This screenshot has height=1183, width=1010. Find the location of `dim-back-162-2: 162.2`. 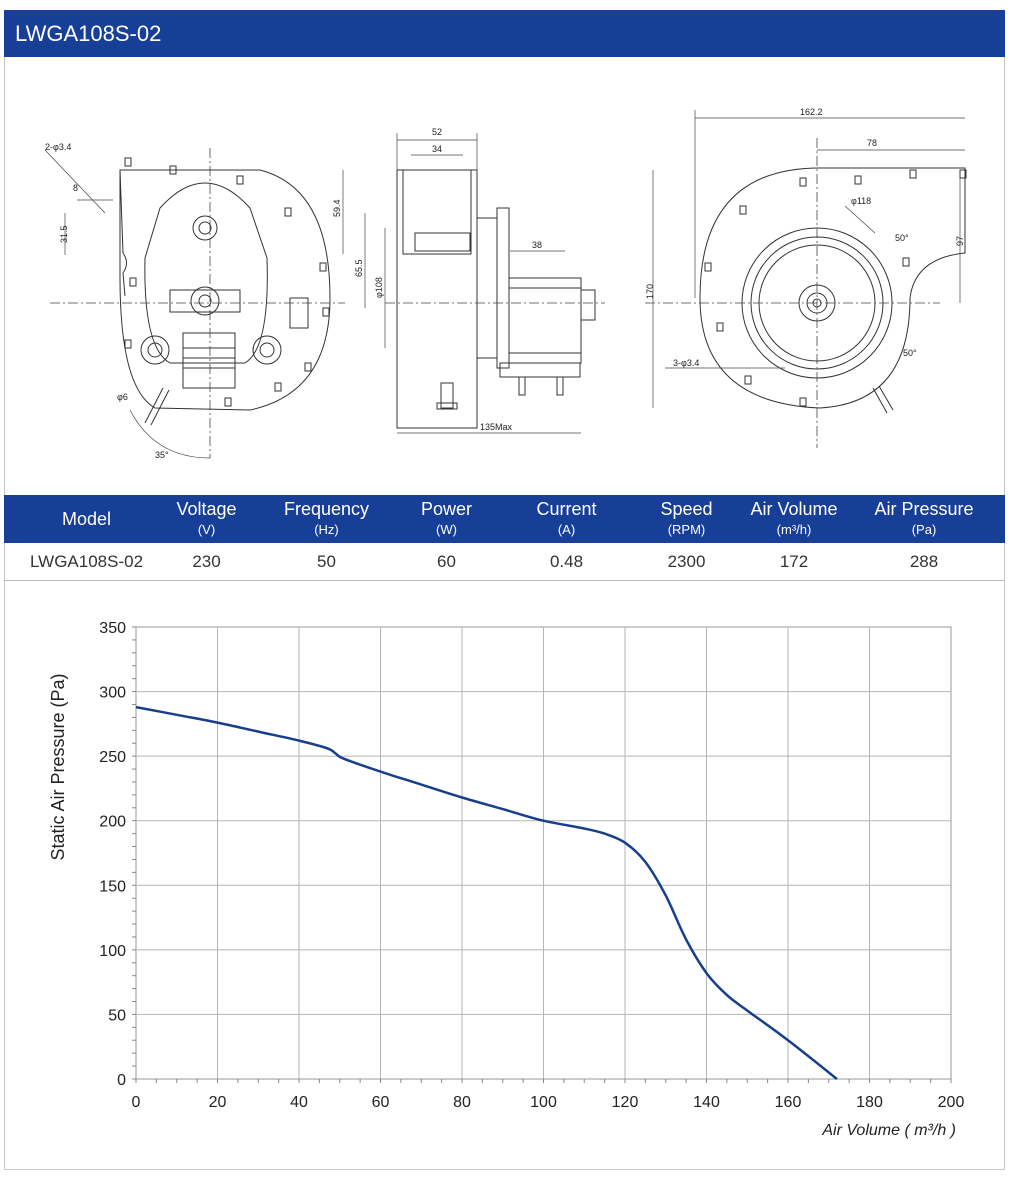

dim-back-162-2: 162.2 is located at coordinates (811, 112).